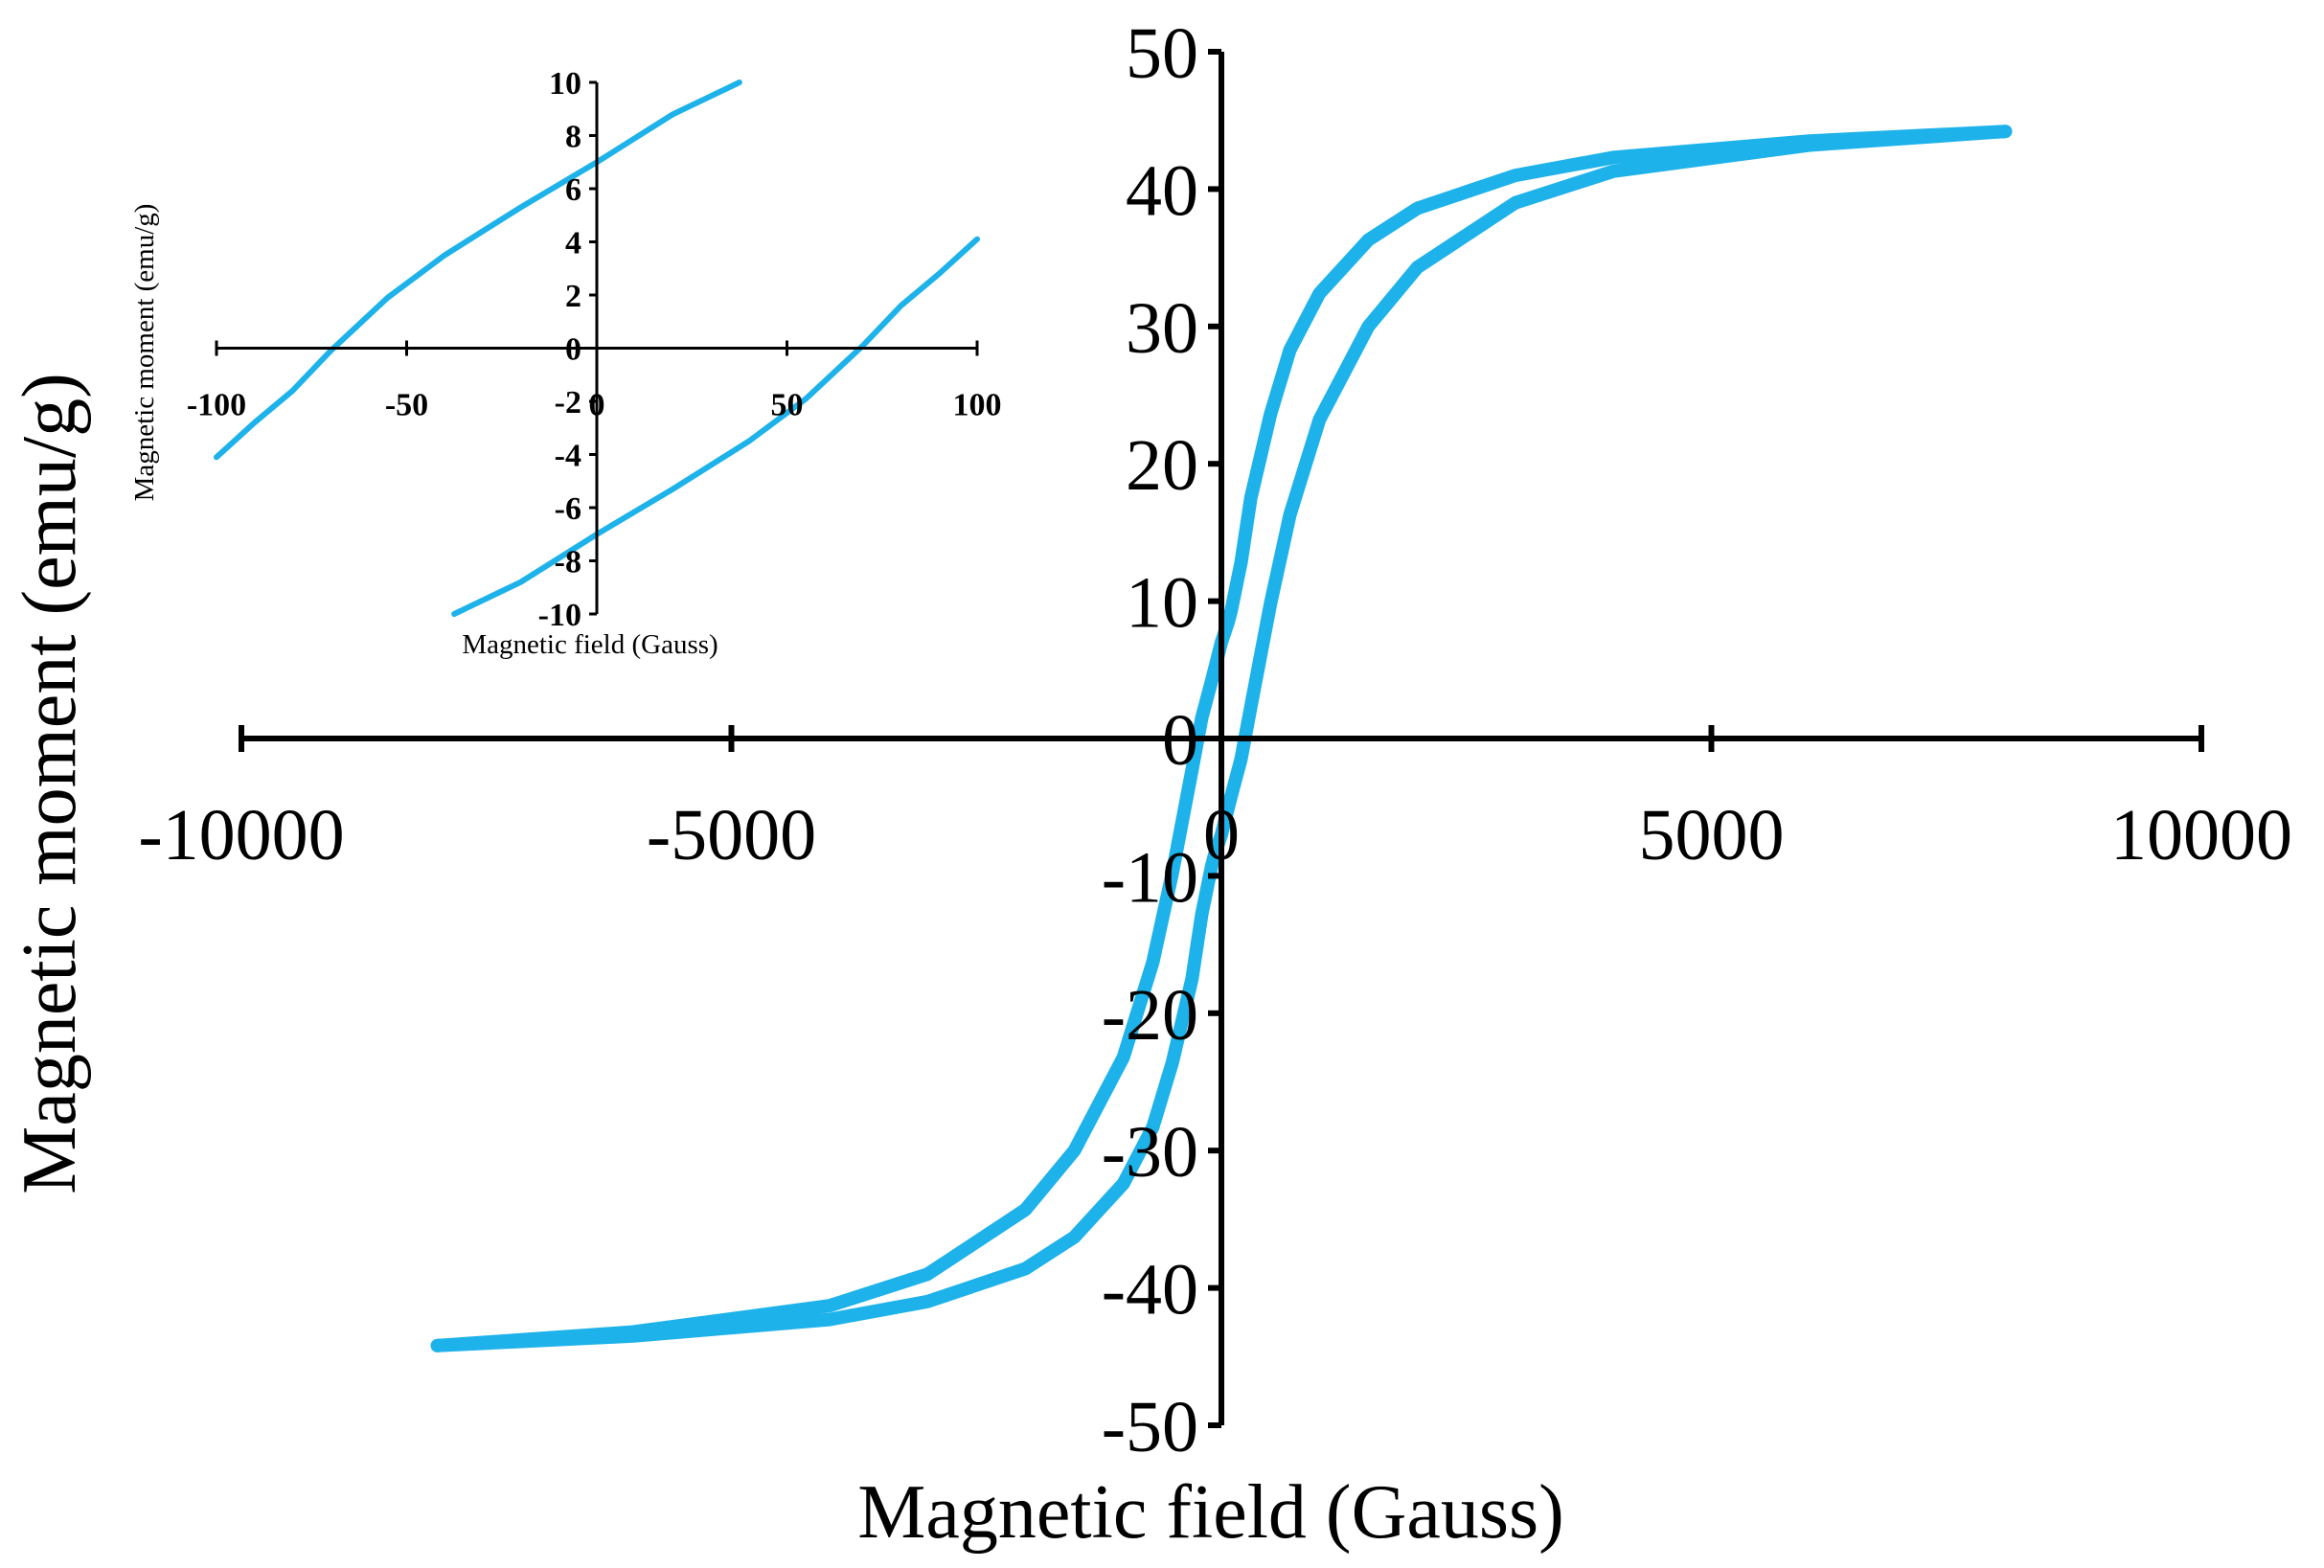 The width and height of the screenshot is (2324, 1568). What do you see at coordinates (731, 835) in the screenshot?
I see `main-x-tick-label: -5000` at bounding box center [731, 835].